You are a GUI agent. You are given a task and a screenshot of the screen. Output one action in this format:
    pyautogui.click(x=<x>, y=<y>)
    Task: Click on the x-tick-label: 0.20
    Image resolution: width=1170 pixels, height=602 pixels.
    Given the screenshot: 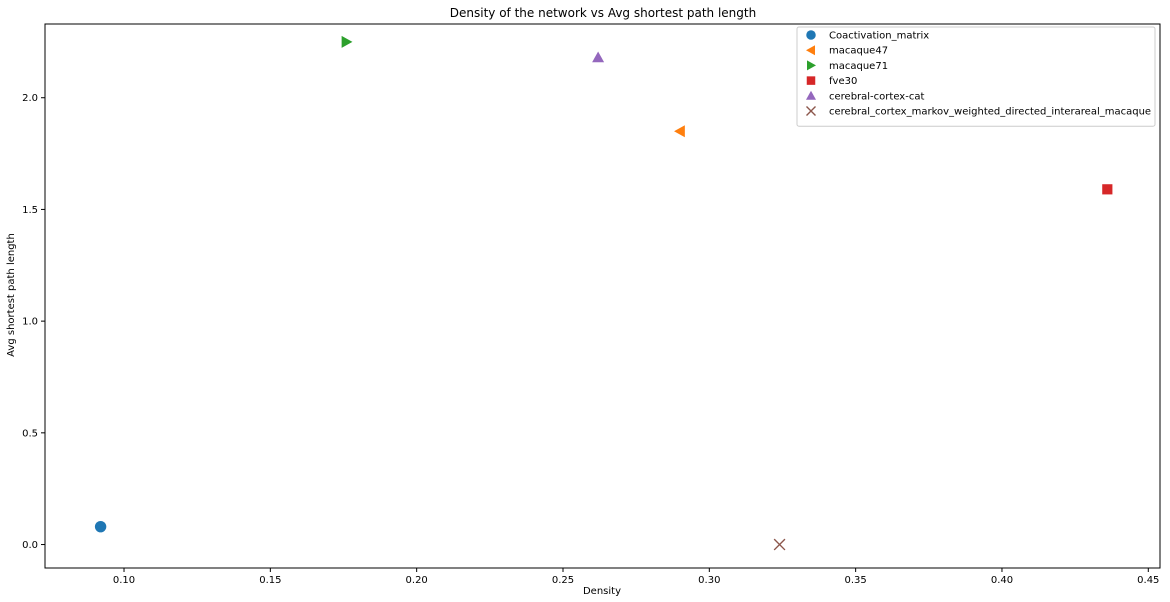 What is the action you would take?
    pyautogui.click(x=417, y=580)
    